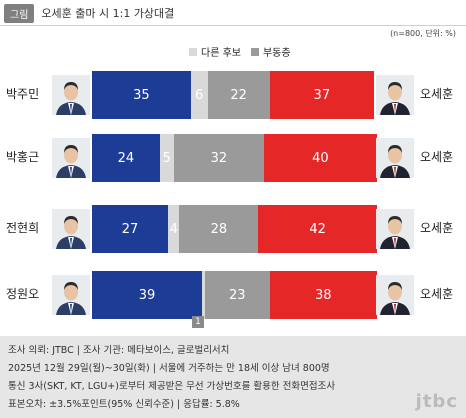  Describe the element at coordinates (108, 13) in the screenshot. I see `figure-title: 오세훈 출마 시 1:1 가상대결` at that location.